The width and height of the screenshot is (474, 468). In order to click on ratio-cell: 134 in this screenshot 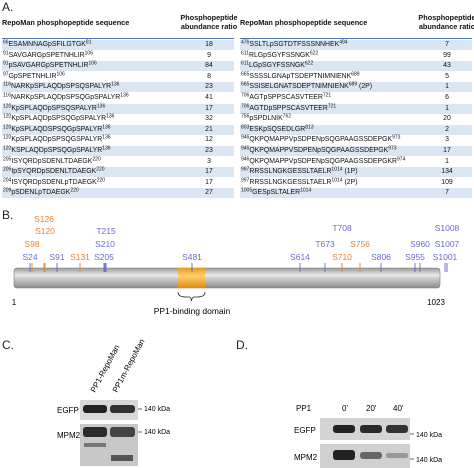, I will do `click(447, 172)`.